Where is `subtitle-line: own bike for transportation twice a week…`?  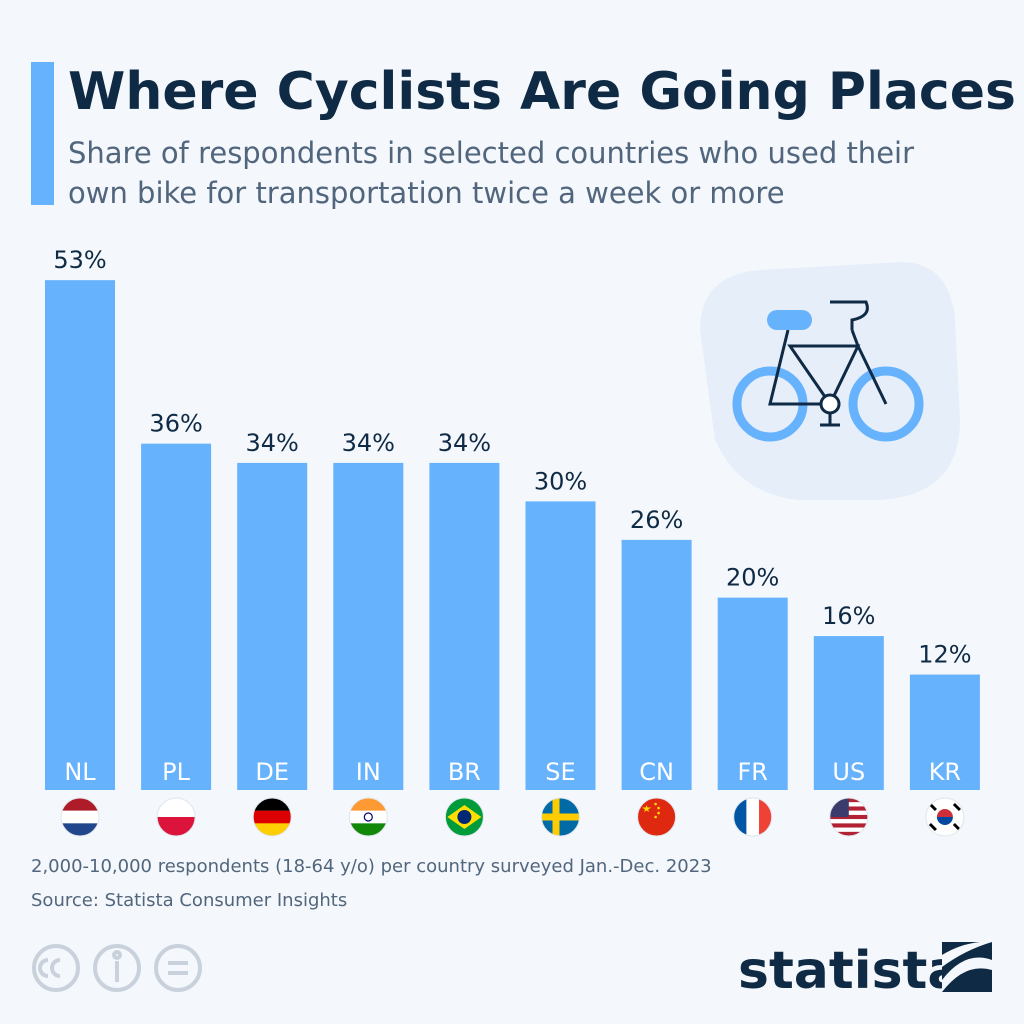
subtitle-line: own bike for transportation twice a week… is located at coordinates (426, 193).